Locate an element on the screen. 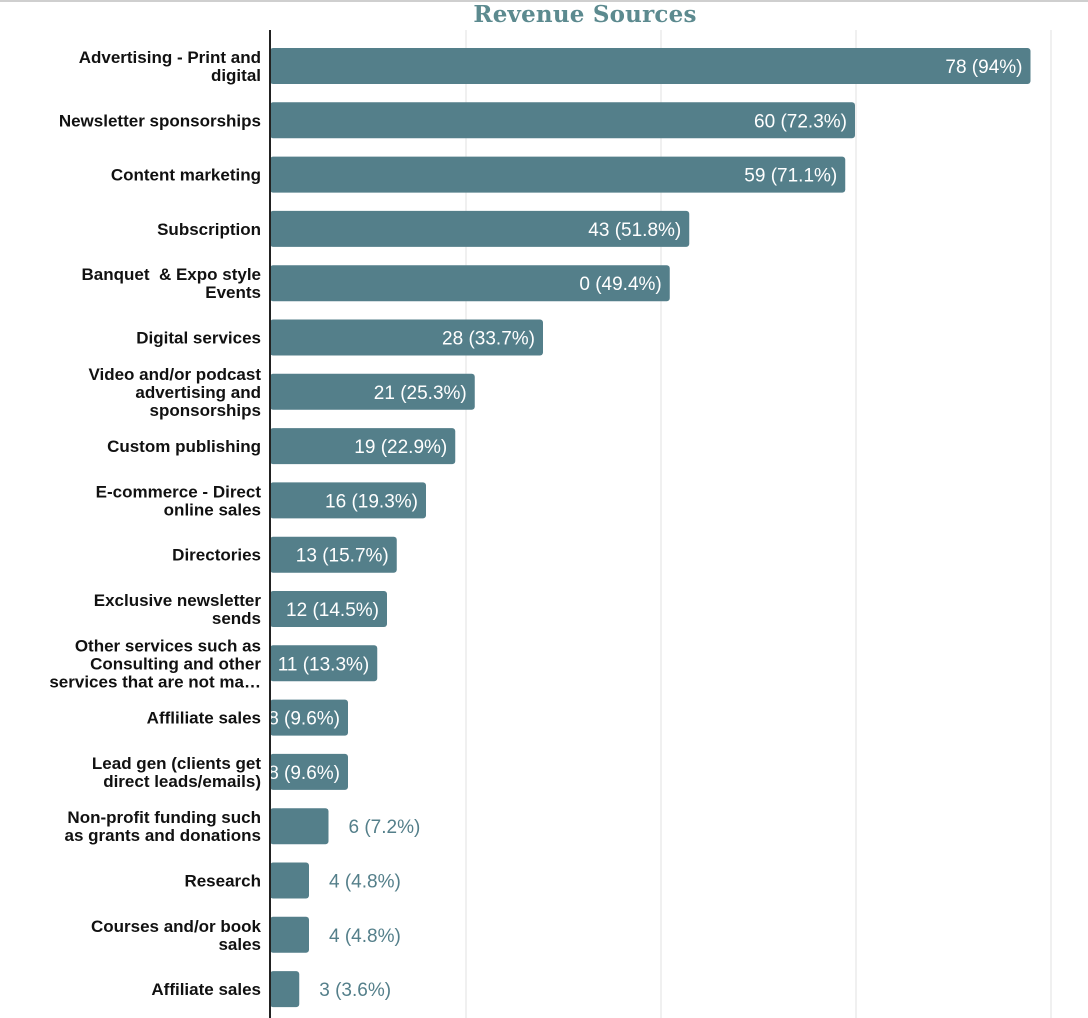 This screenshot has width=1088, height=1018. value-label-7: 21 (25.3%) is located at coordinates (420, 393).